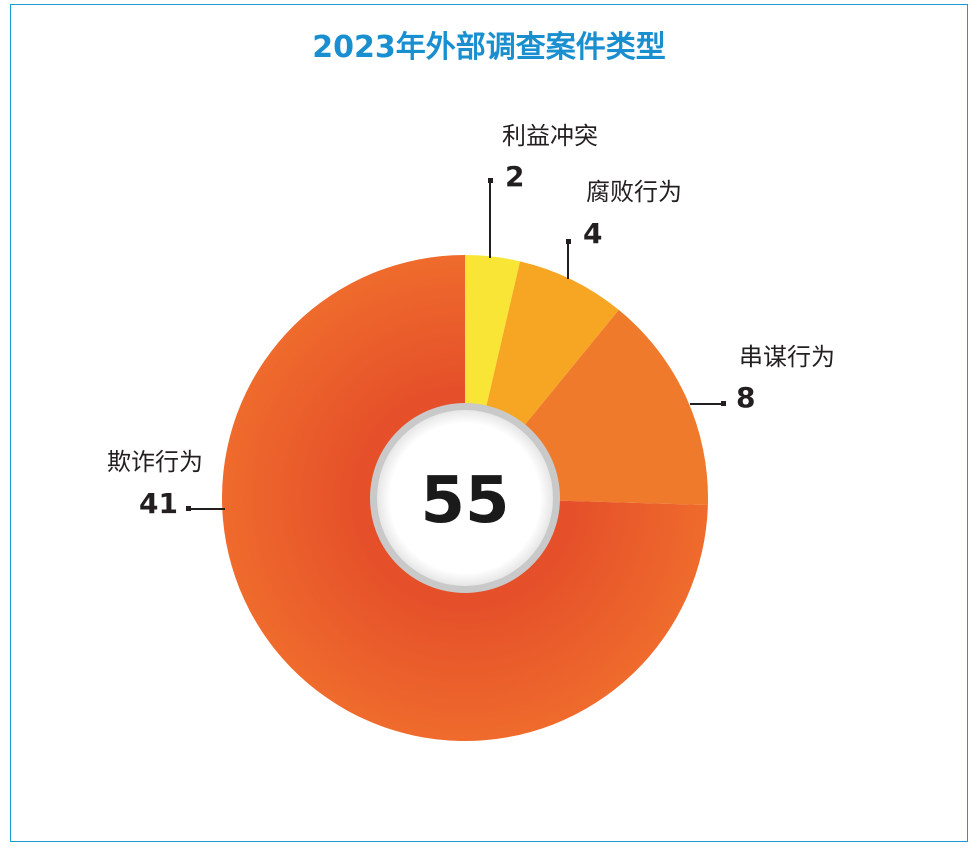  Describe the element at coordinates (550, 136) in the screenshot. I see `label-conflict-of-interest: 利益冲突` at that location.